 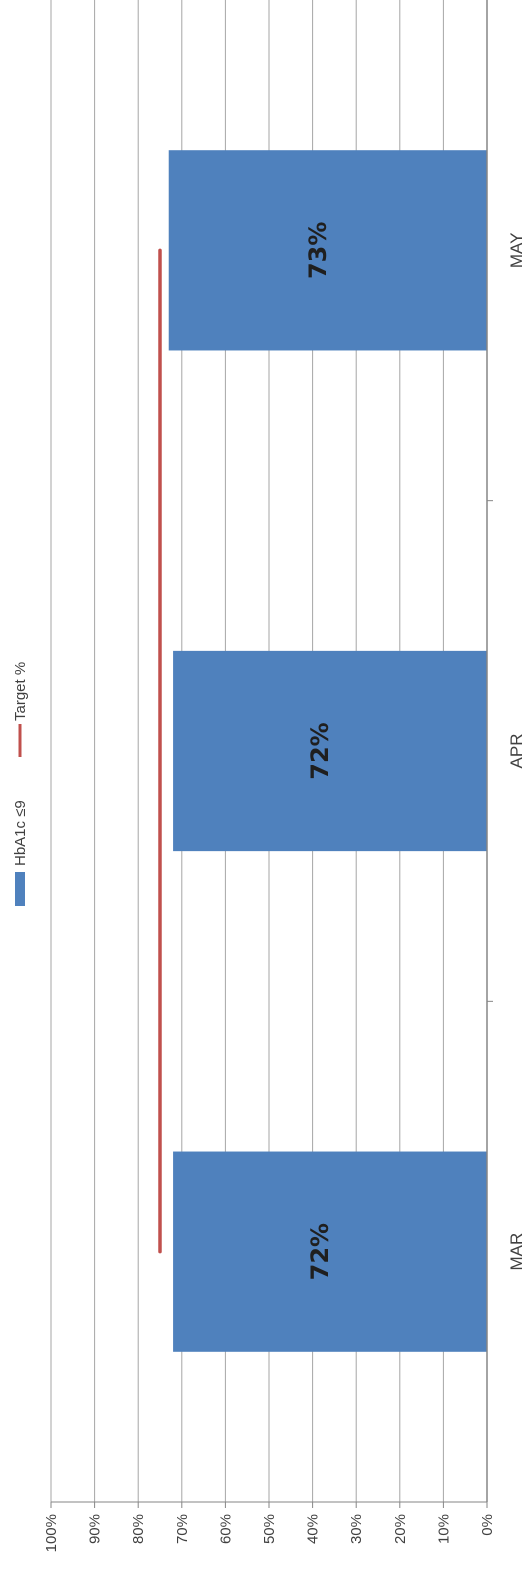 I want to click on value-tick-label: 30%, so click(x=356, y=1529).